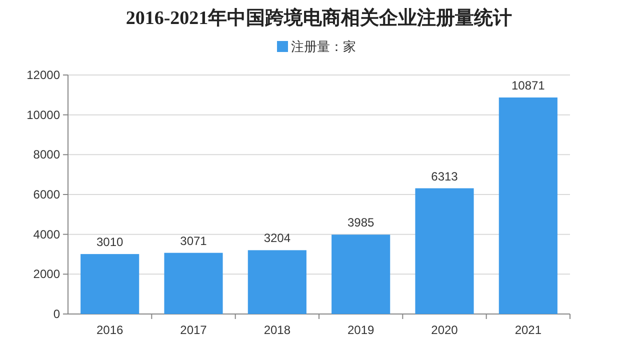 Image resolution: width=638 pixels, height=346 pixels. What do you see at coordinates (110, 242) in the screenshot?
I see `data-label: 3010` at bounding box center [110, 242].